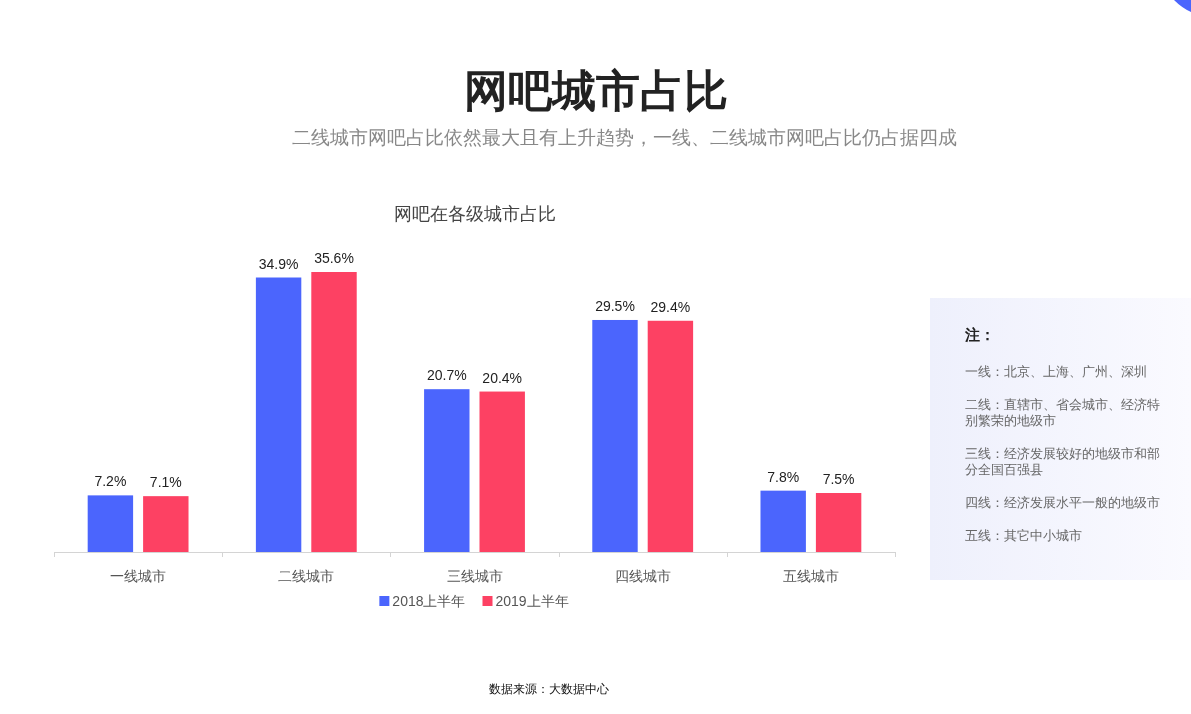 The width and height of the screenshot is (1191, 714). What do you see at coordinates (1062, 461) in the screenshot?
I see `text: 三线：经济发展较好的地级市和部分全国百强县` at bounding box center [1062, 461].